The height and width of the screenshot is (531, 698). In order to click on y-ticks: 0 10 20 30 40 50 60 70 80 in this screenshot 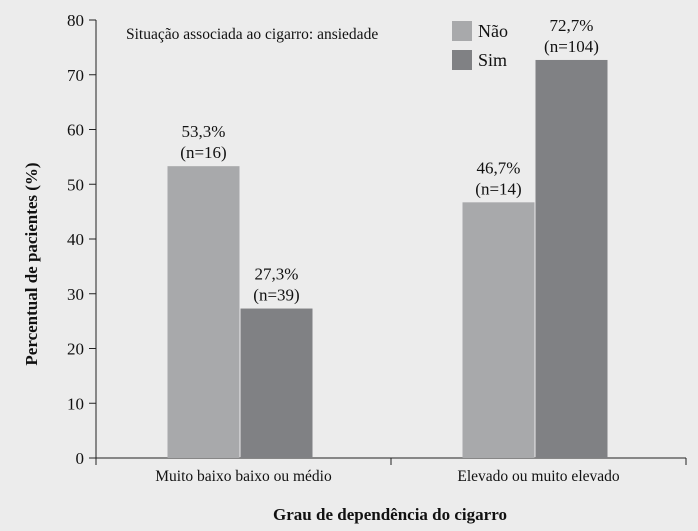, I will do `click(81, 239)`.